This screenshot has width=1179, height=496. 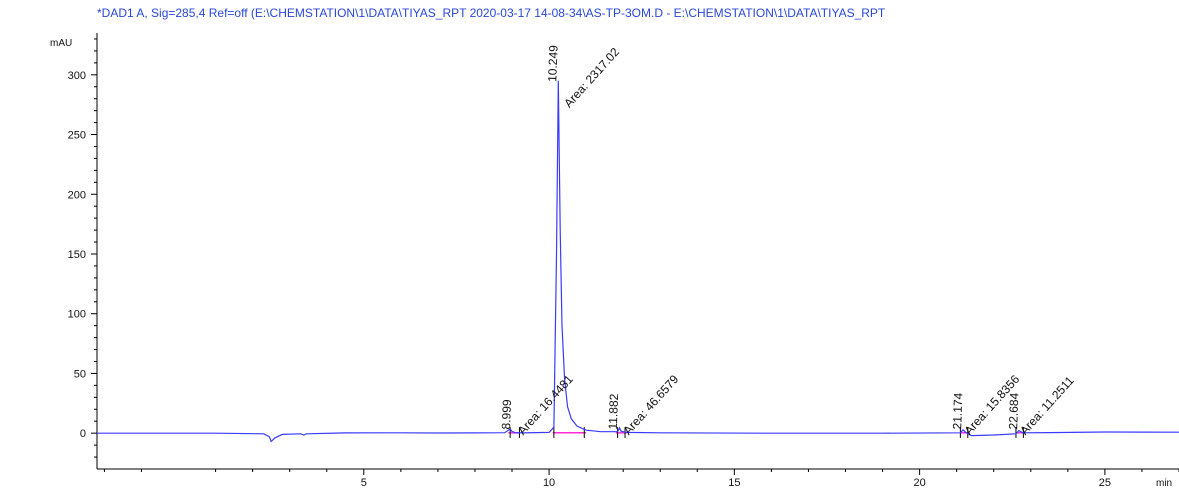 I want to click on peak-area-label: Area: 2317.02, so click(x=591, y=78).